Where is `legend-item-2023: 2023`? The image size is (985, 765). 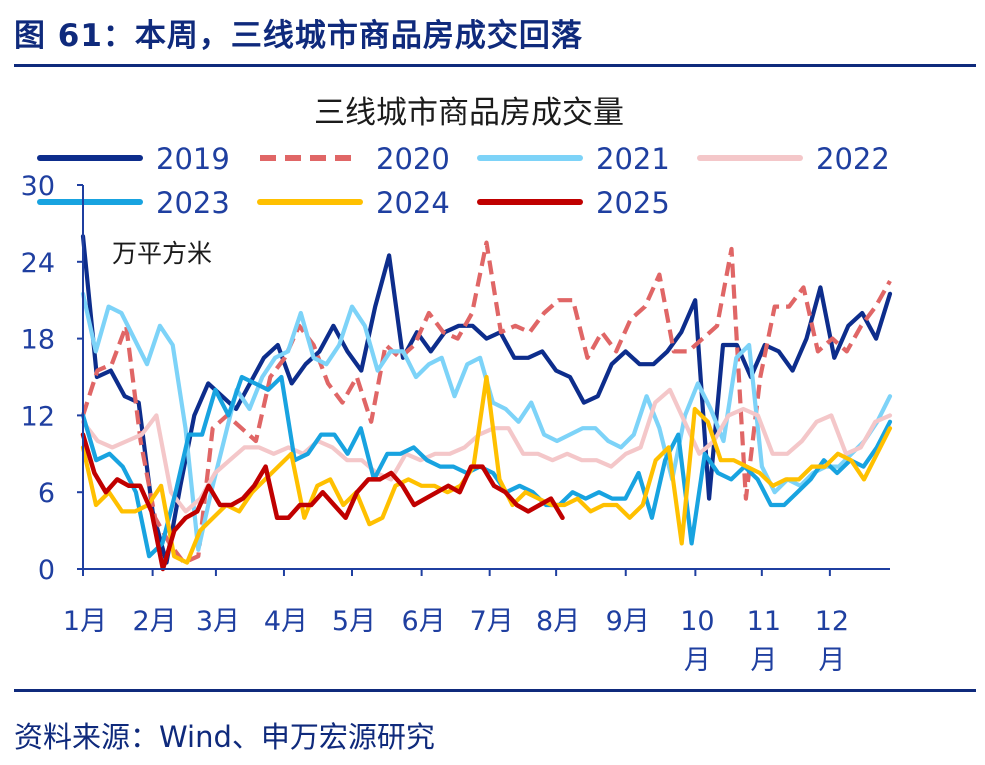 legend-item-2023: 2023 is located at coordinates (133, 203).